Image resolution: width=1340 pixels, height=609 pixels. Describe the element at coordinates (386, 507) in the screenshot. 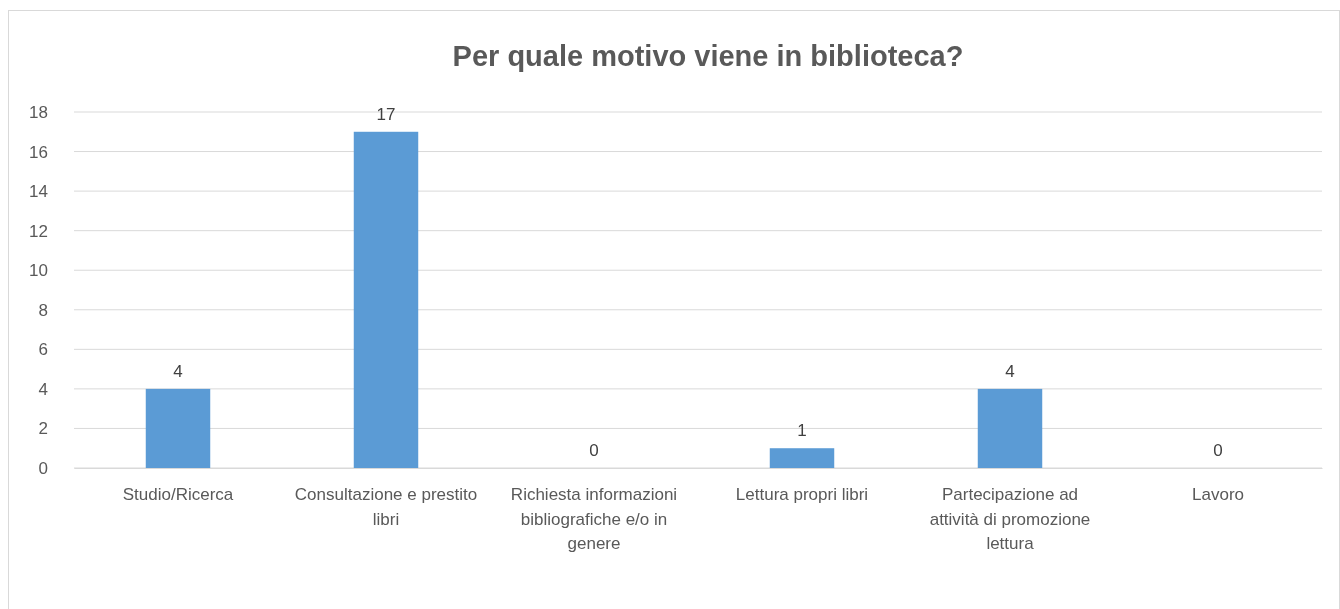

I see `x-tick-label: Consultazione e prestito libri` at that location.